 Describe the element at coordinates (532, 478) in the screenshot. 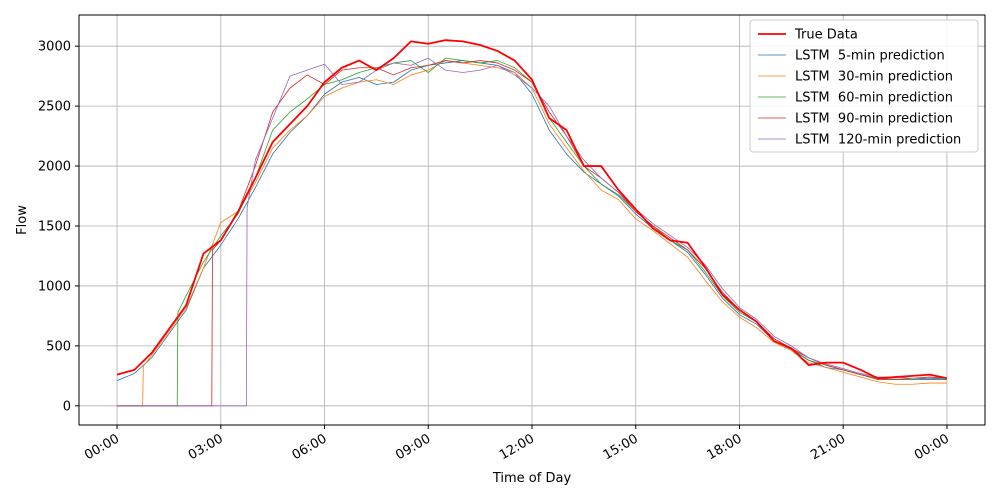

I see `x-axis-label: Time of Day` at that location.